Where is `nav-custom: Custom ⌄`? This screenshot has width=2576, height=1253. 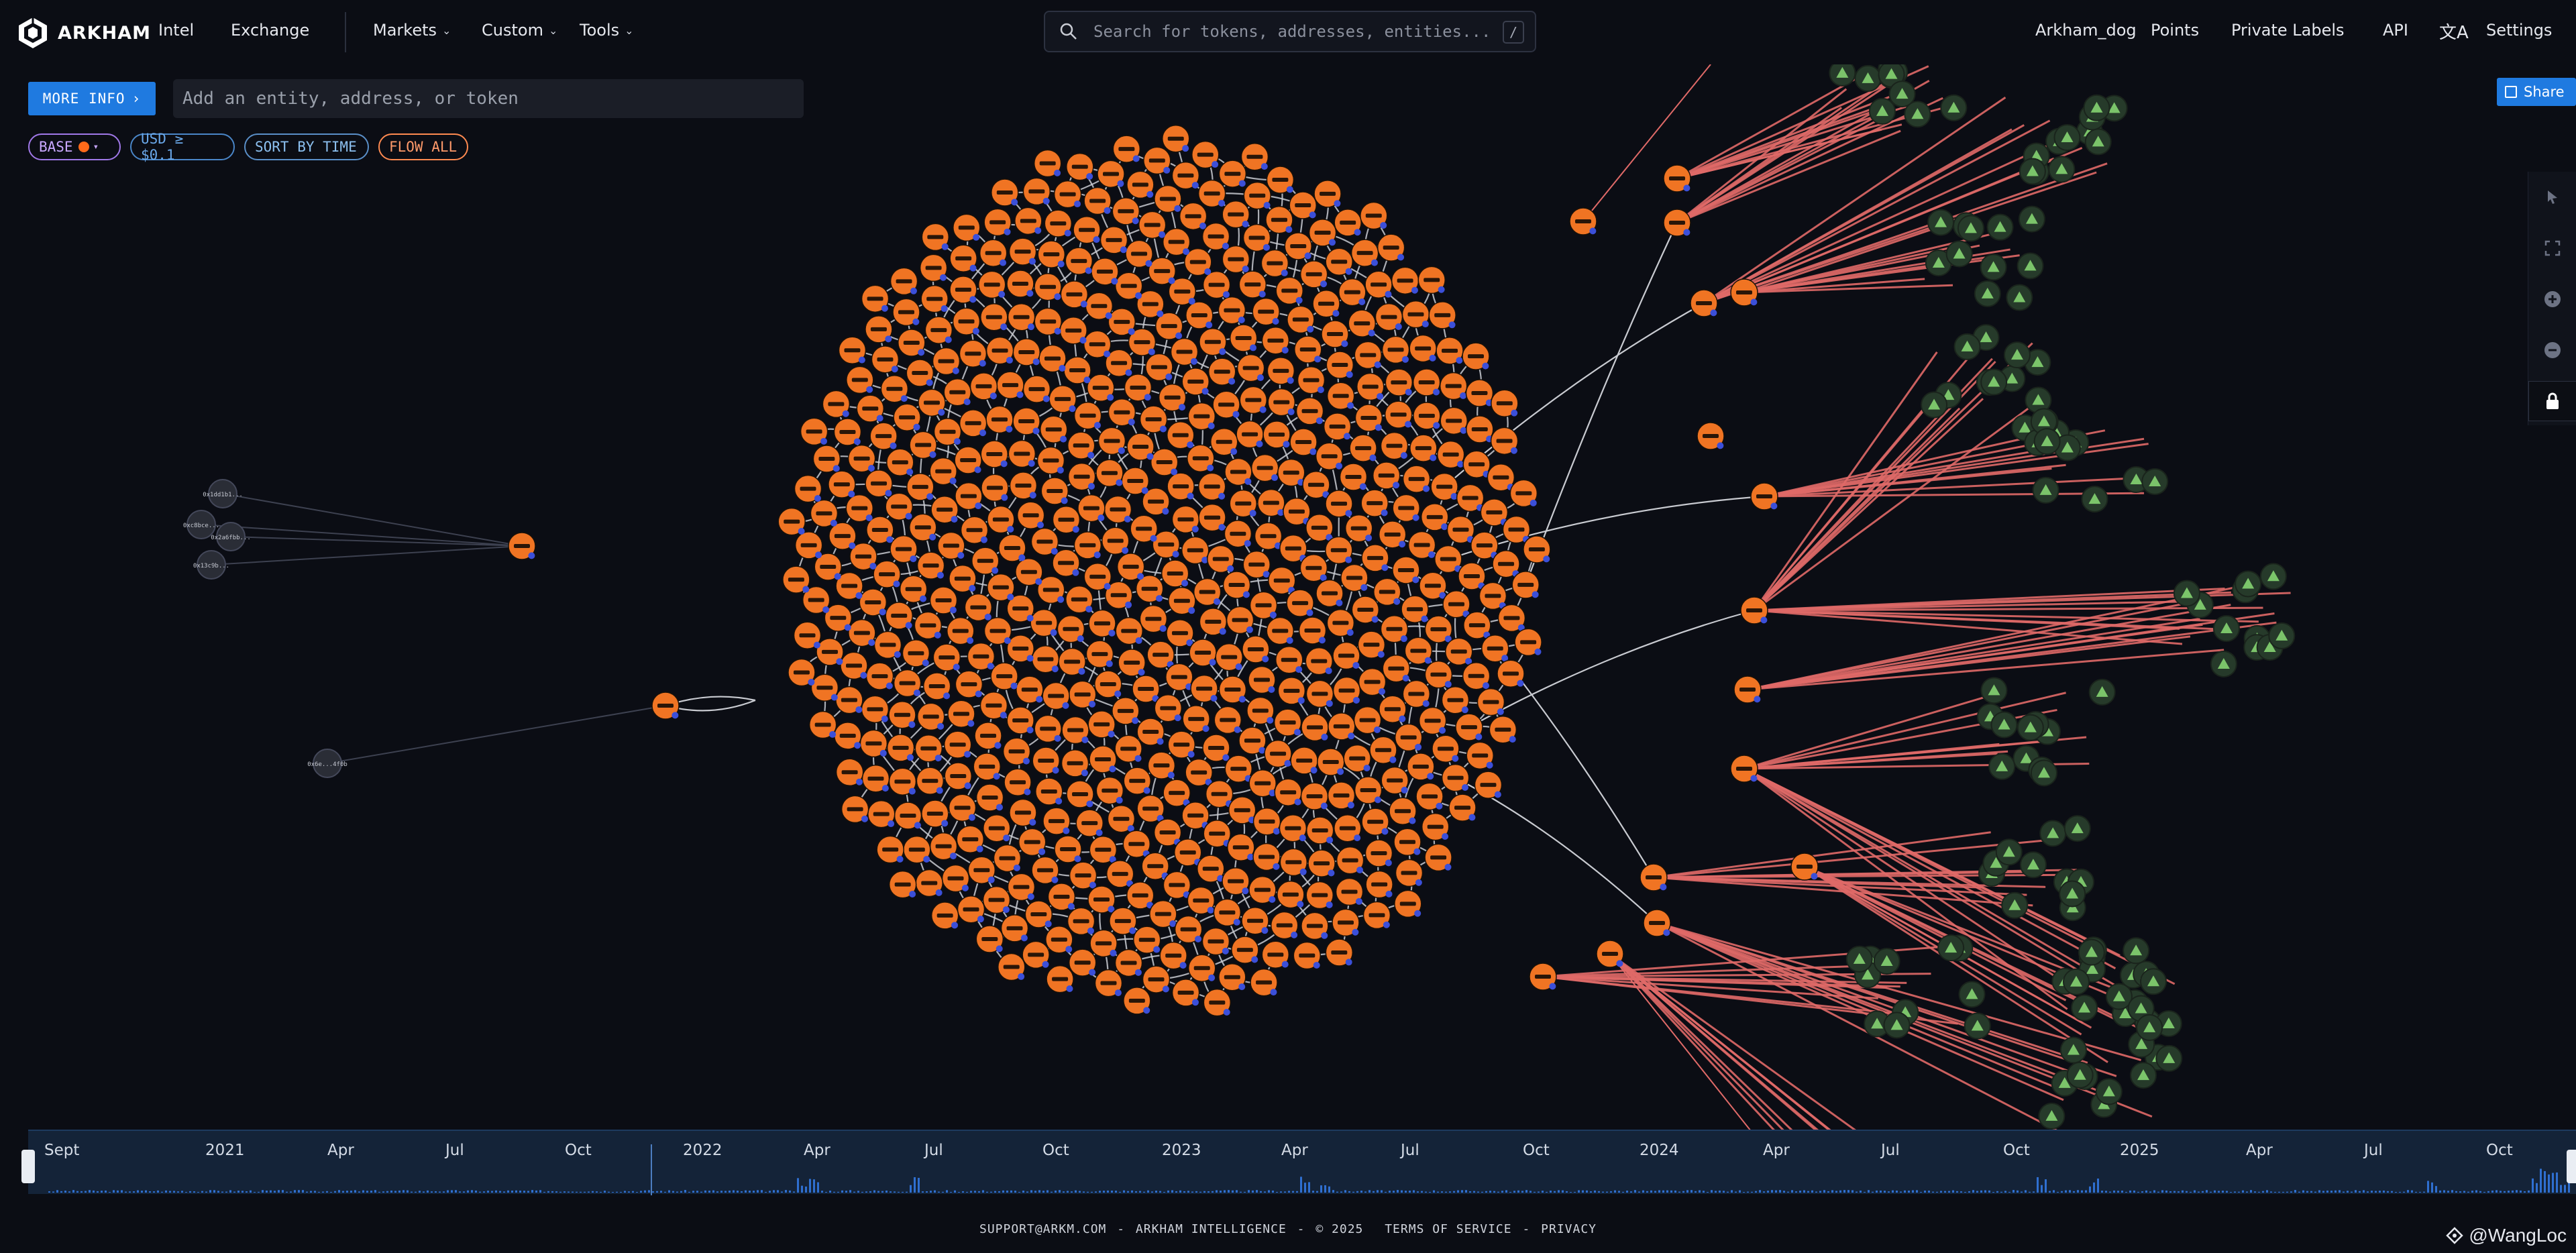
nav-custom: Custom ⌄ is located at coordinates (519, 30).